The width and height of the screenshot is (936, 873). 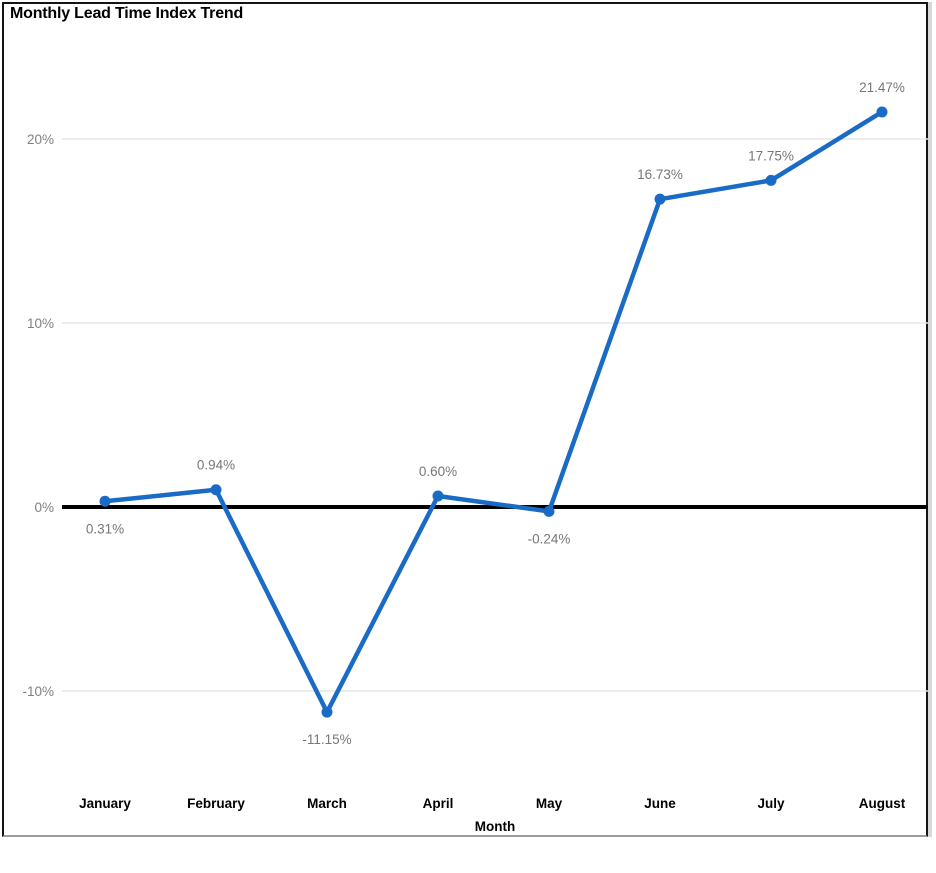 What do you see at coordinates (127, 13) in the screenshot?
I see `chart-title: Monthly Lead Time Index Trend` at bounding box center [127, 13].